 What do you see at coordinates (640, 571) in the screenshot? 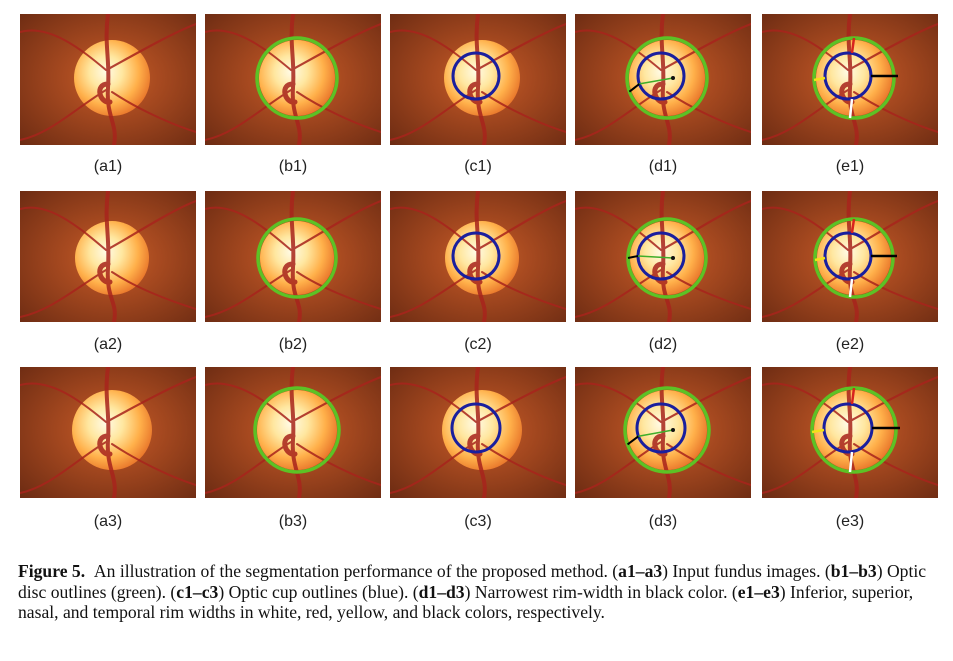
I see `caption-ref: a1–a3` at bounding box center [640, 571].